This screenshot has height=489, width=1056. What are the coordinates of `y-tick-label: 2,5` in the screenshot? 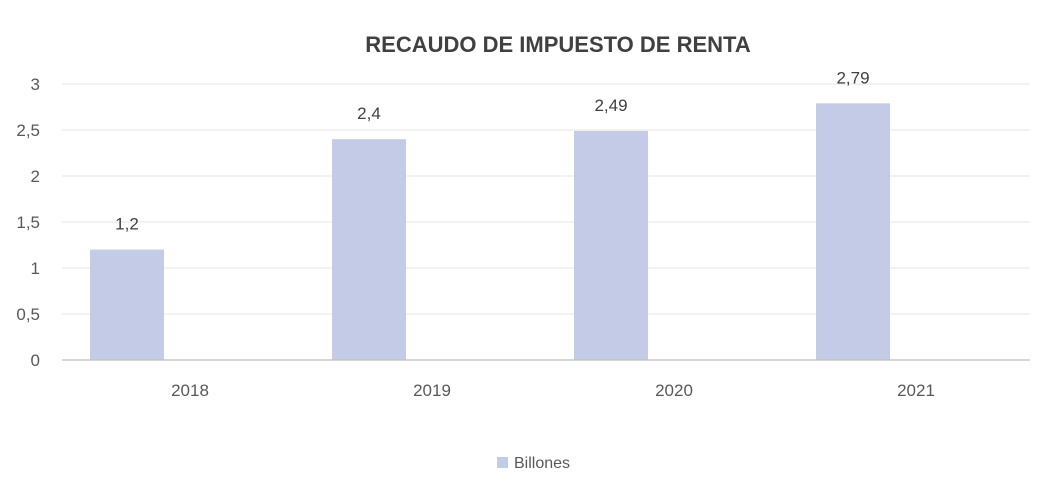 It's located at (28, 130).